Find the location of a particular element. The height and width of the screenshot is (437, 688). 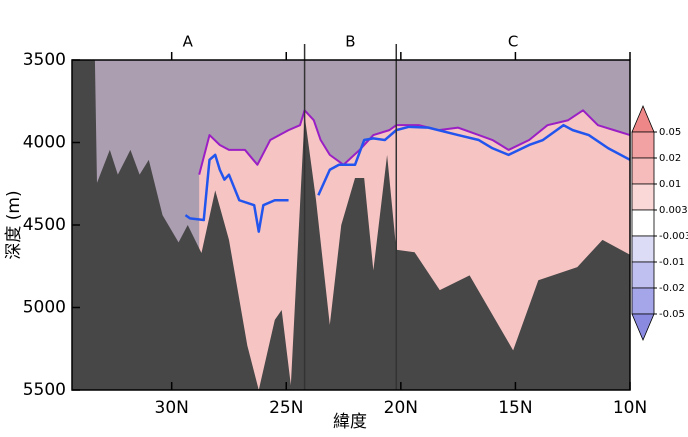

y-tick-label: 5500 is located at coordinates (44, 390).